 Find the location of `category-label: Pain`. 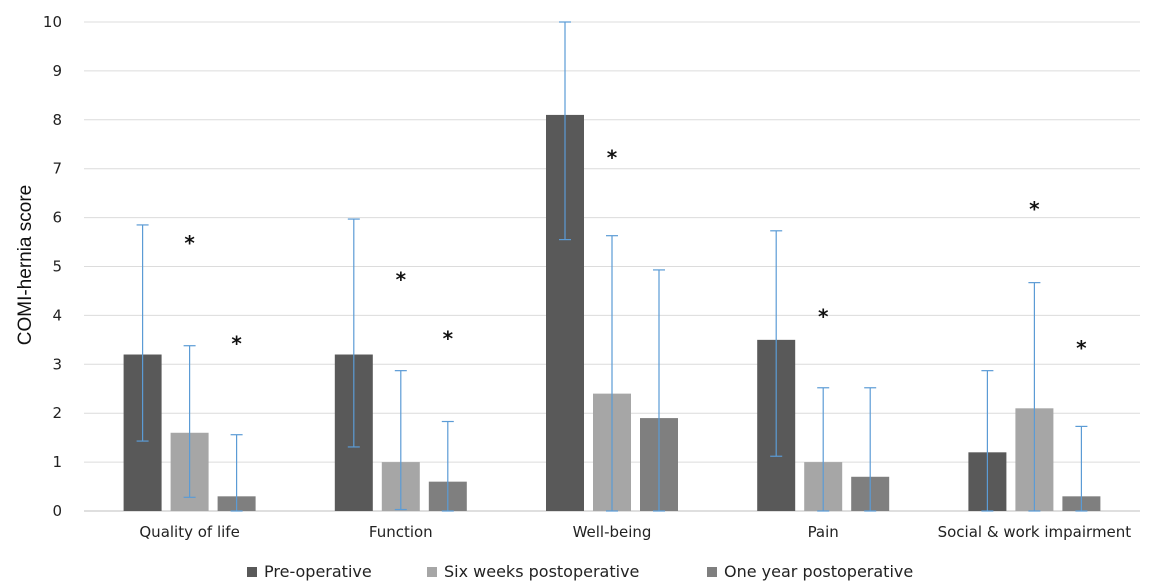

category-label: Pain is located at coordinates (823, 532).